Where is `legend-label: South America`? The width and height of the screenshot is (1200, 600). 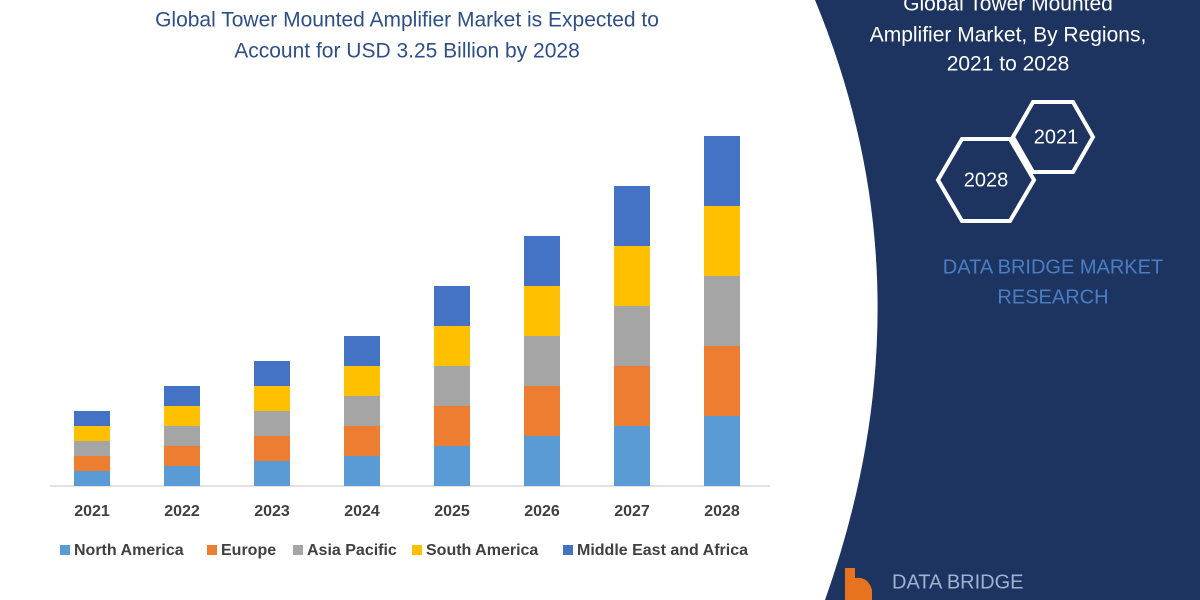
legend-label: South America is located at coordinates (482, 550).